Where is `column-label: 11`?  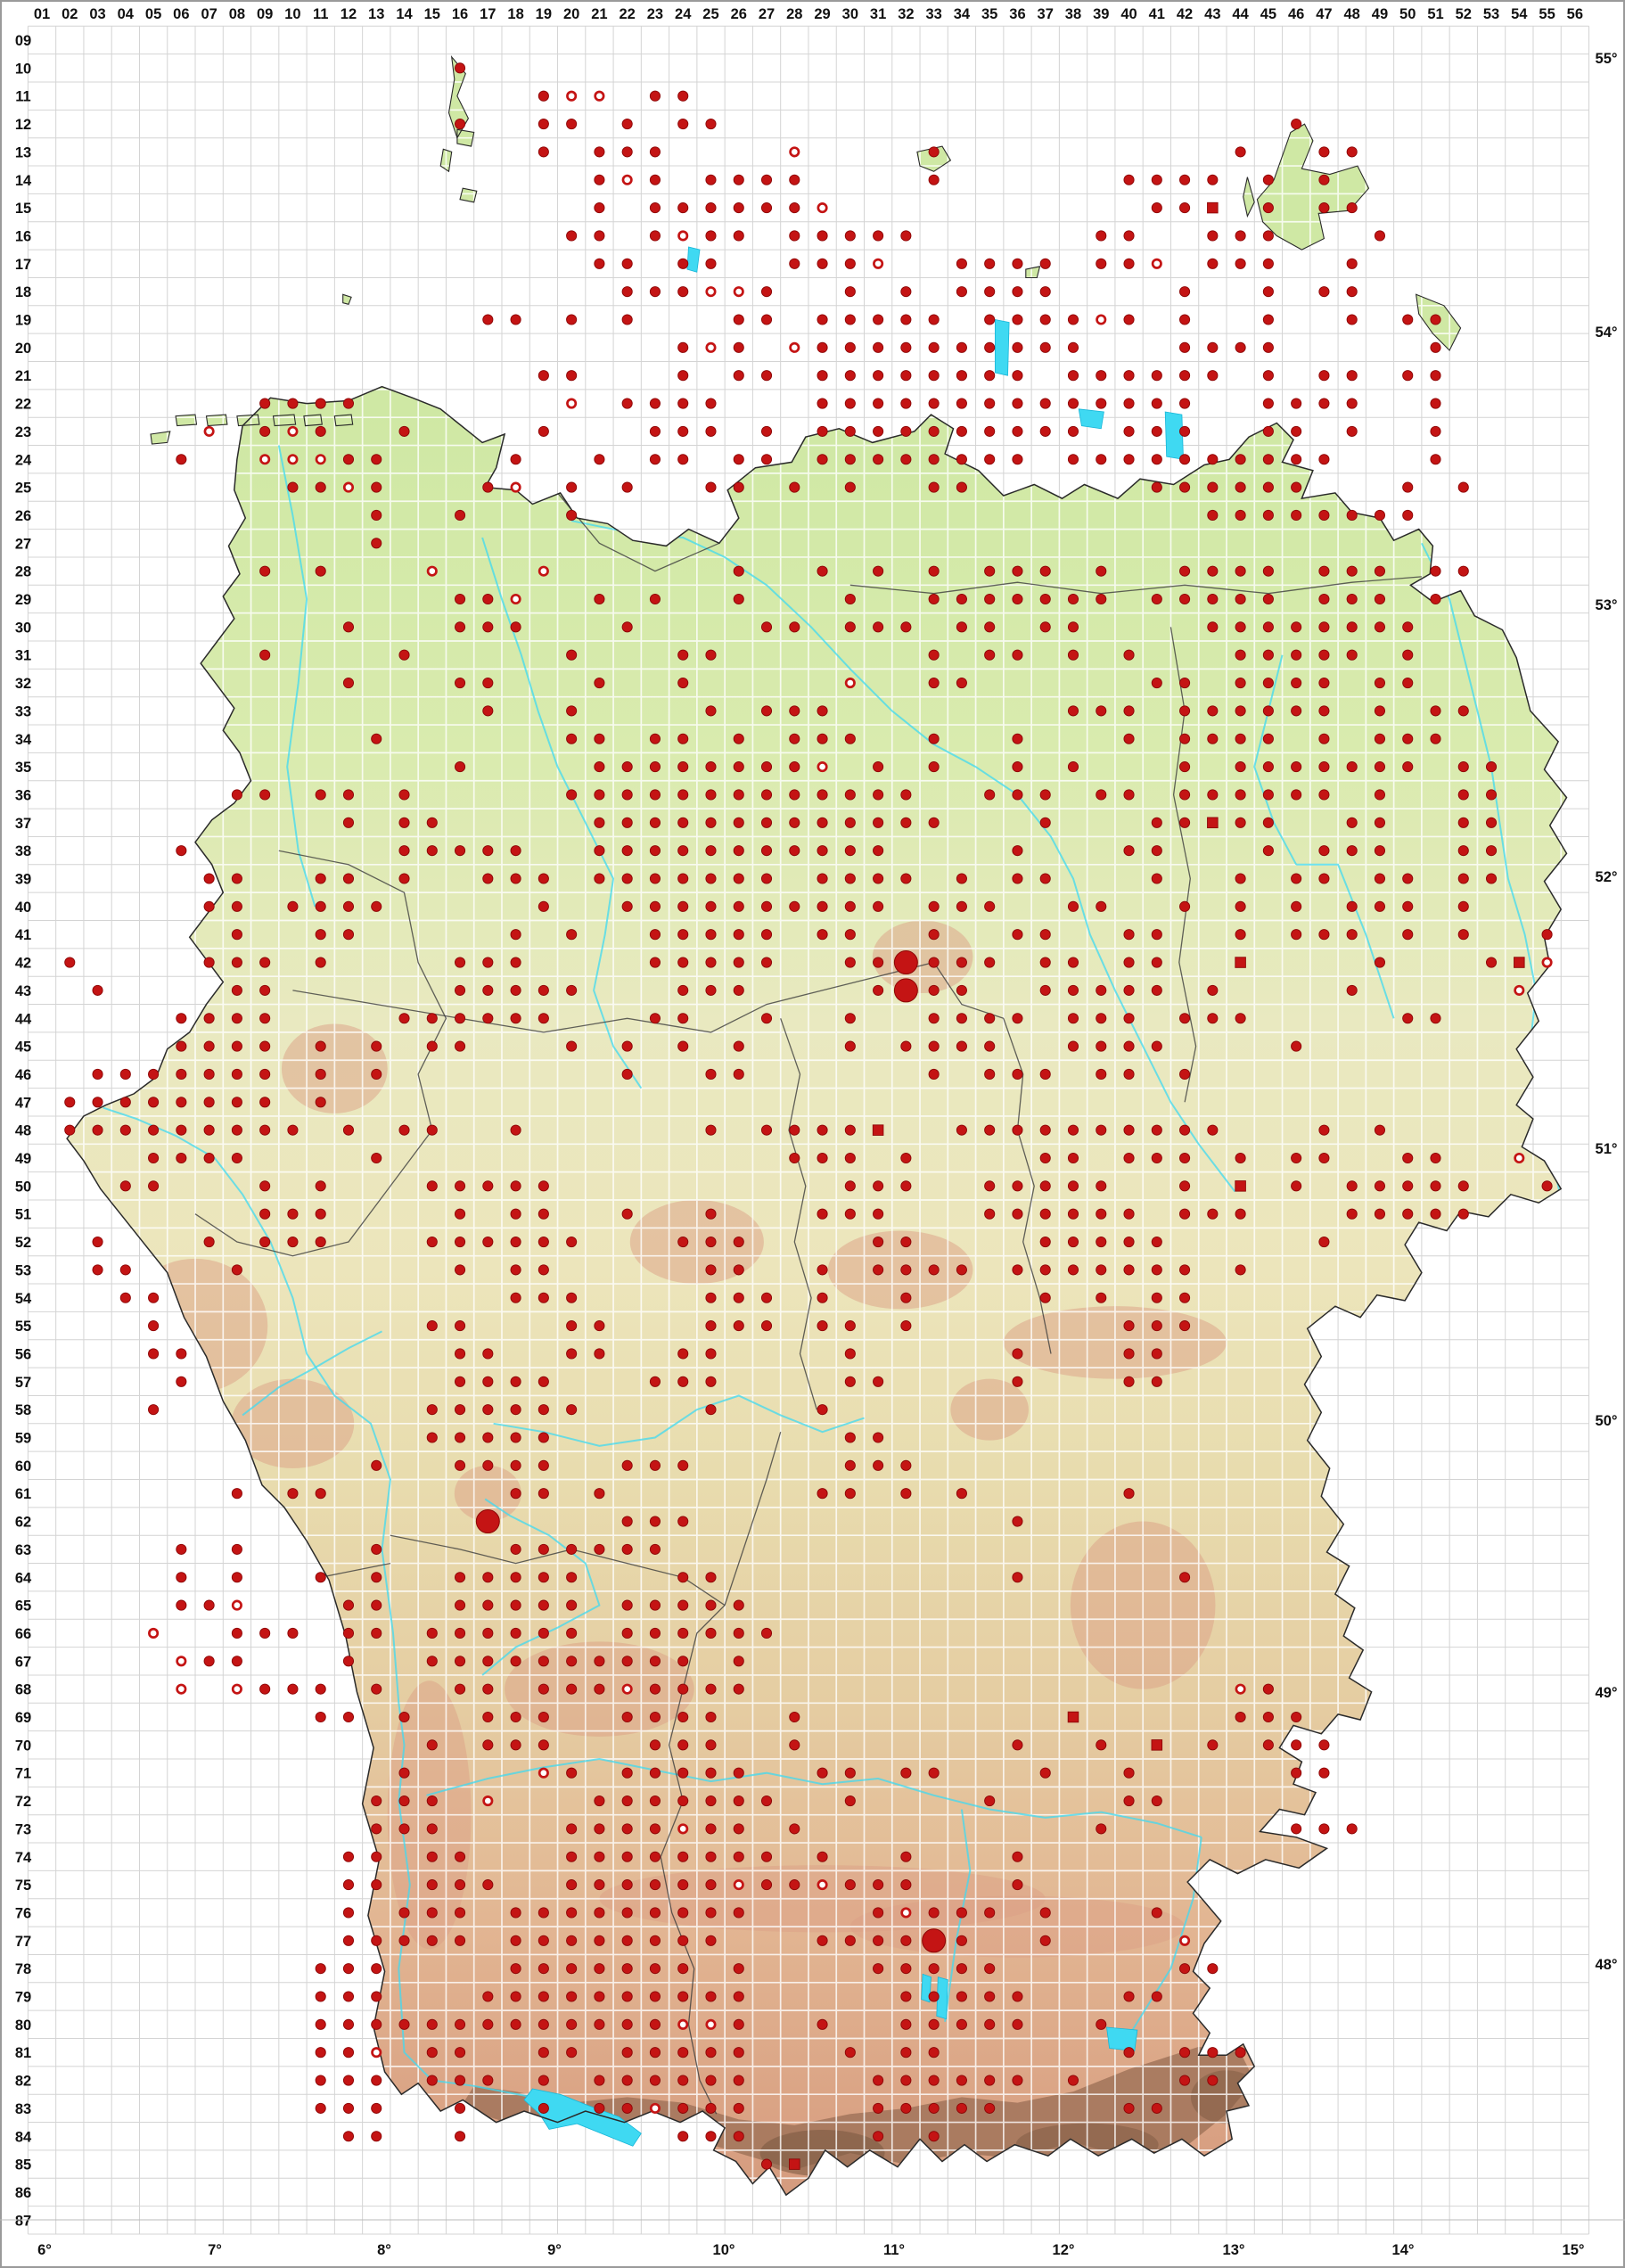
column-label: 11 is located at coordinates (321, 14).